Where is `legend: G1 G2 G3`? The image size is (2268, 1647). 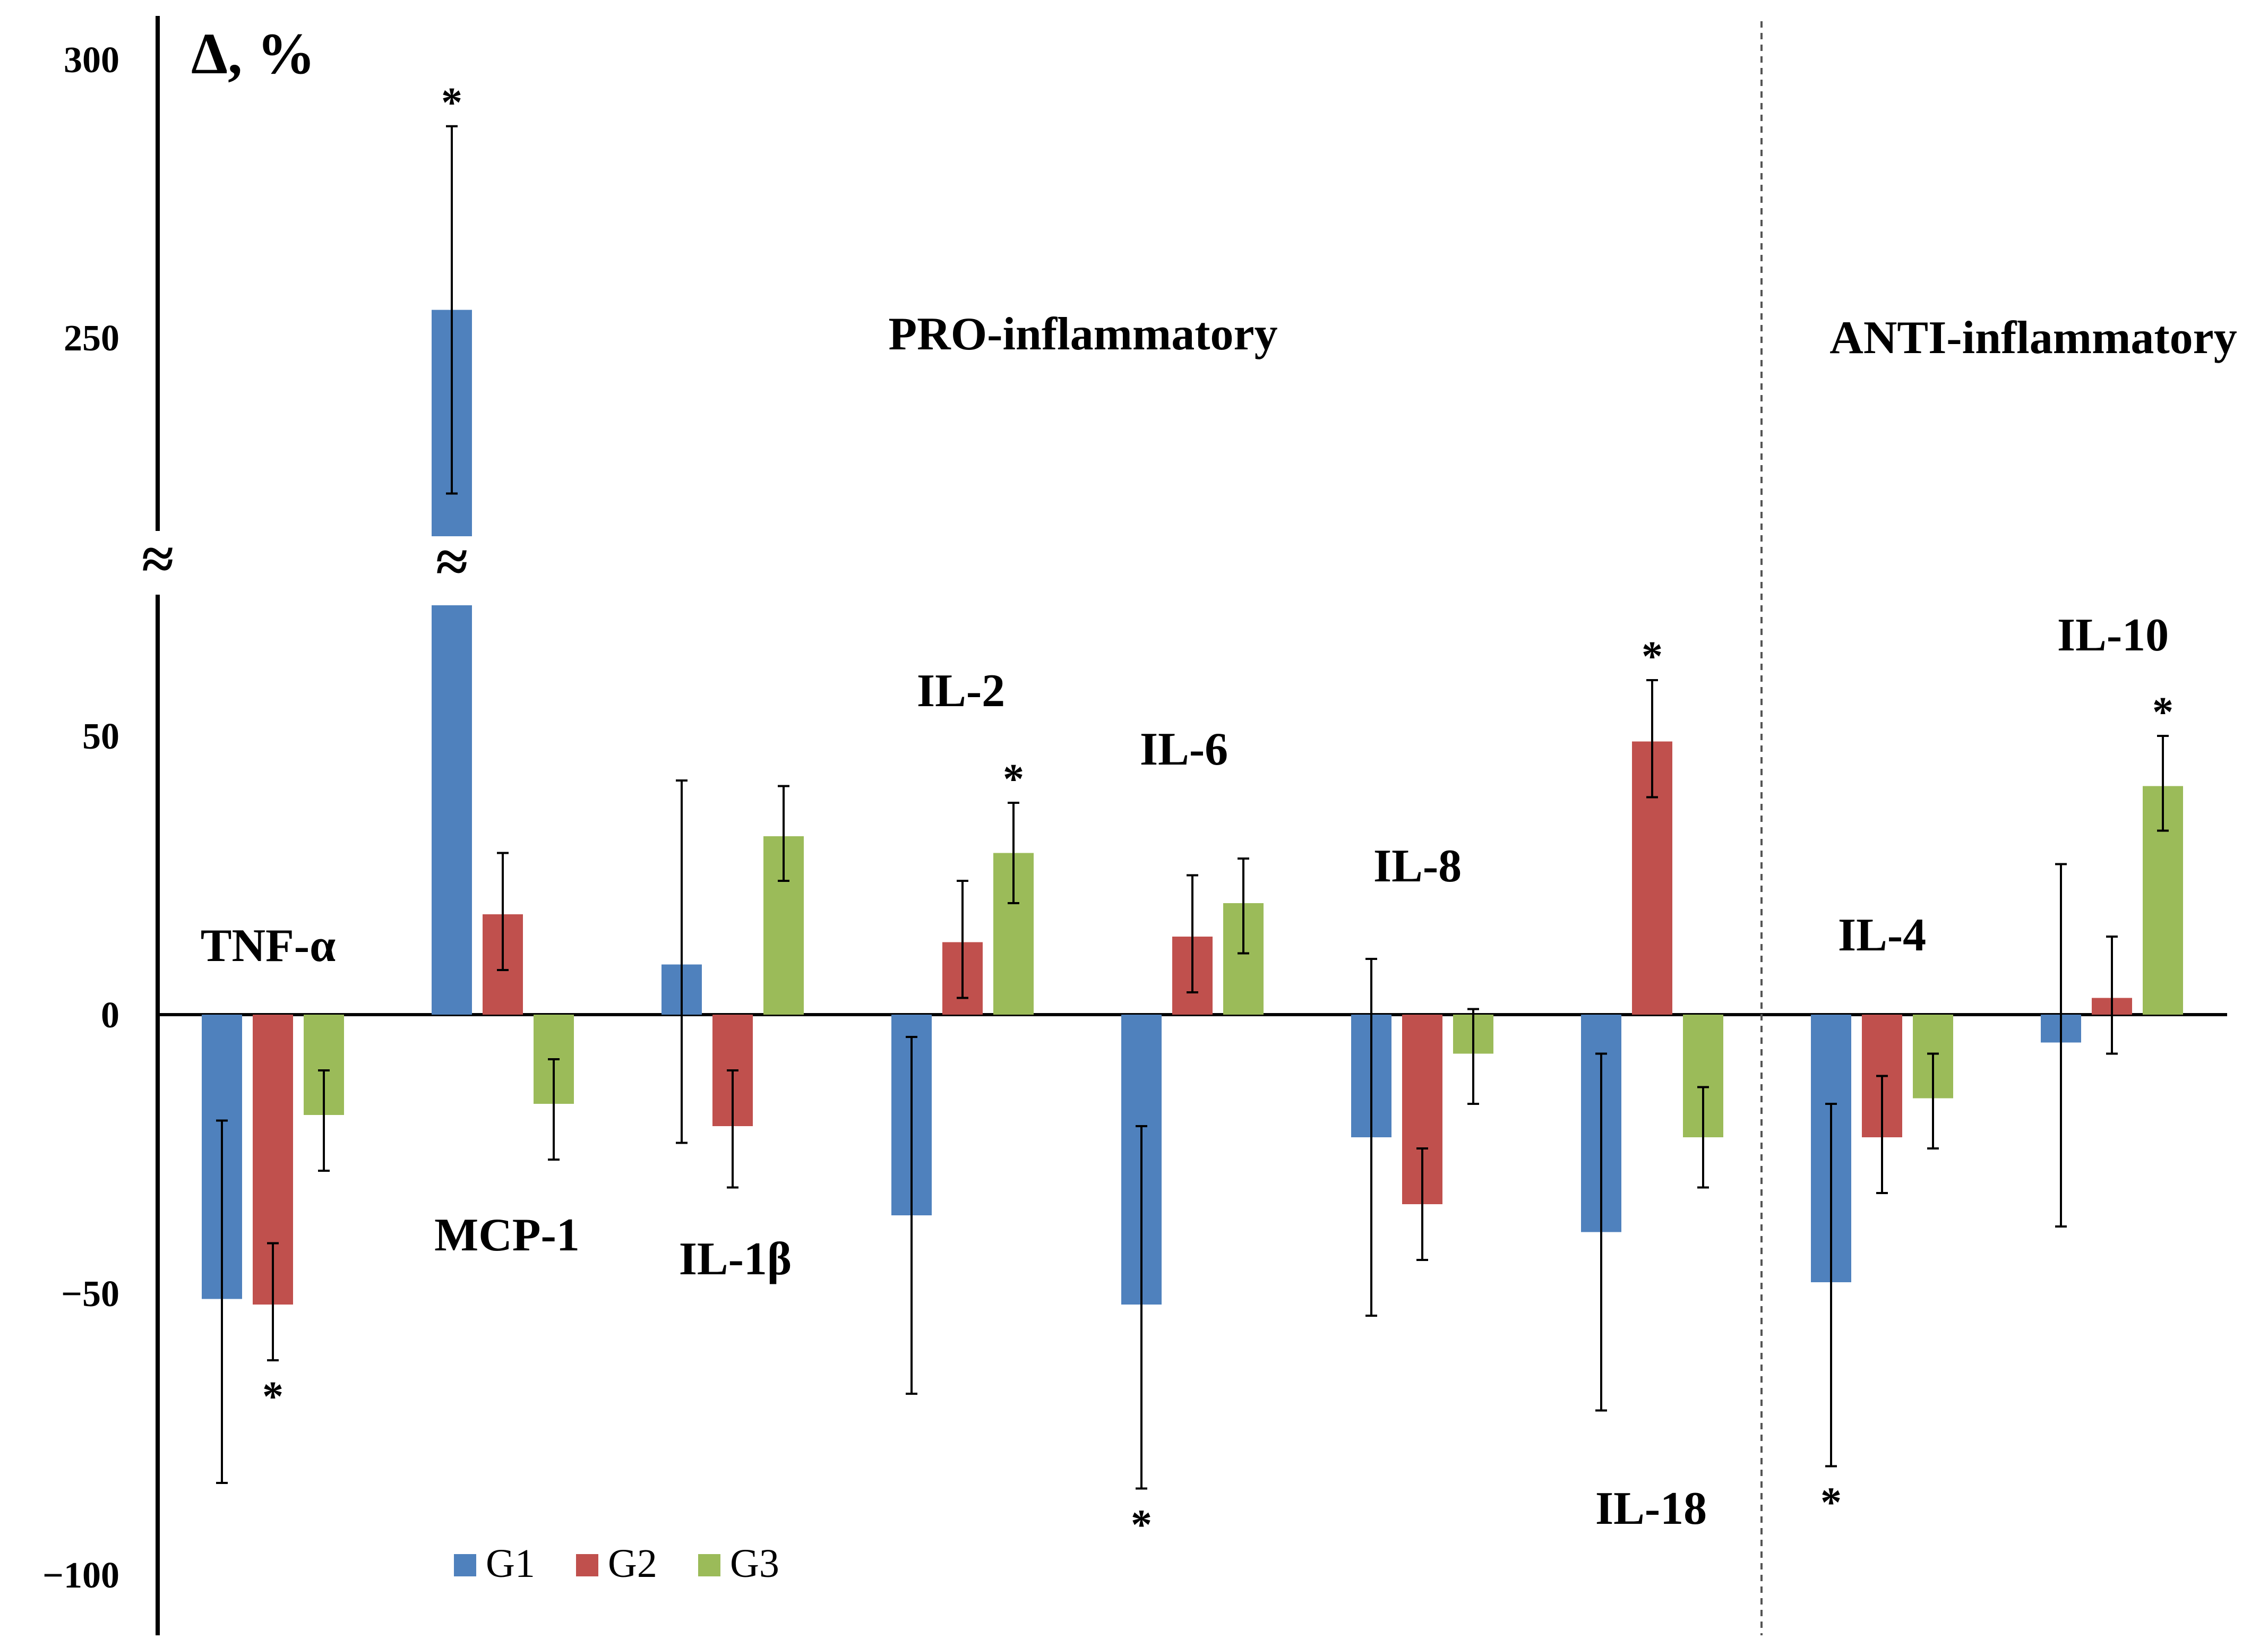
legend: G1 G2 G3 is located at coordinates (616, 1564).